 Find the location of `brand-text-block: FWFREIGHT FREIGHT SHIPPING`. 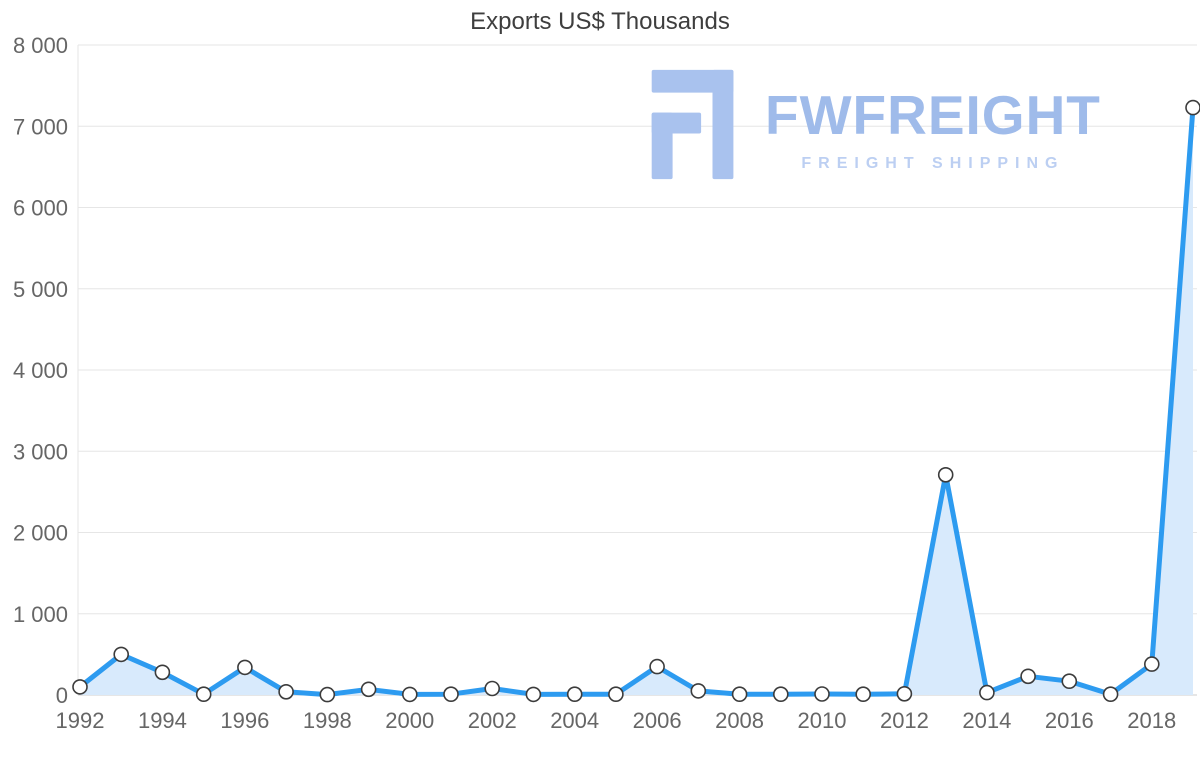

brand-text-block: FWFREIGHT FREIGHT SHIPPING is located at coordinates (933, 120).